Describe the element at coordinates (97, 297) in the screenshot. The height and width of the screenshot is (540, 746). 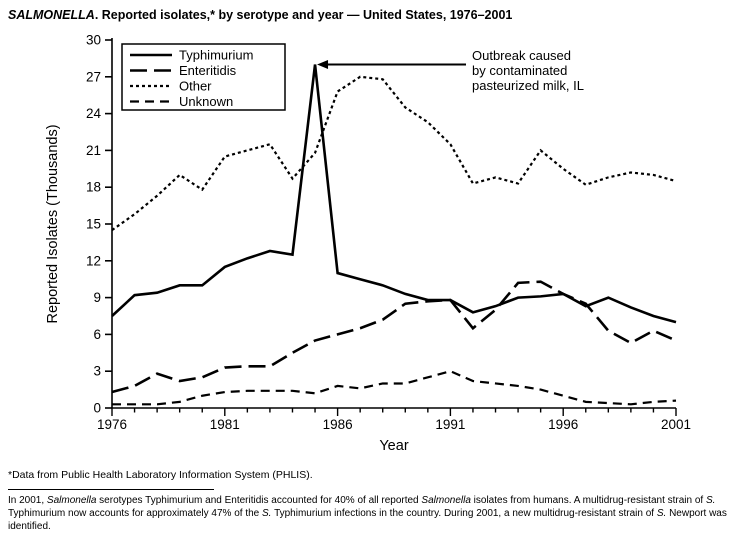
I see `y-tick-label: 9` at that location.